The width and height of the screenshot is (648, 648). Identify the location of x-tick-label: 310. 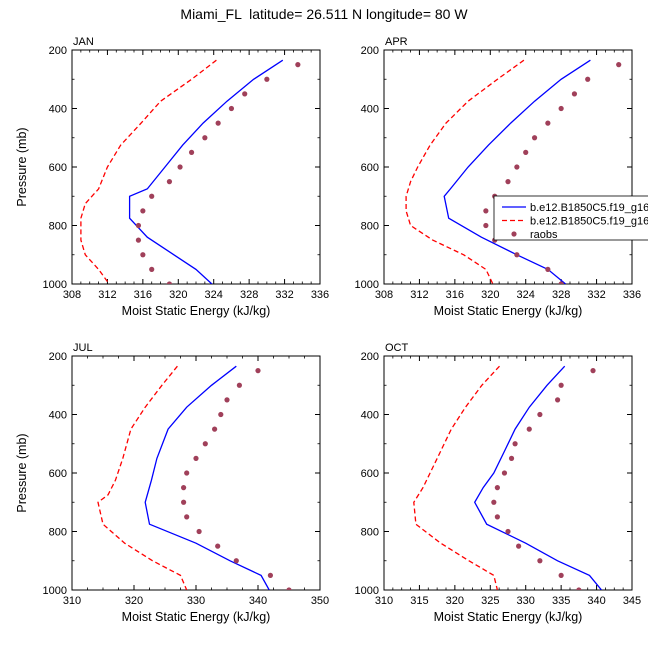
(72, 601).